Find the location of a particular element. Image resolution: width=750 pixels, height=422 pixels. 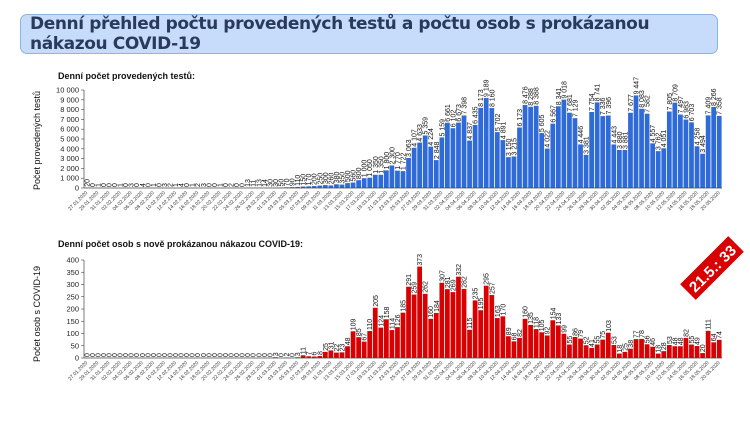

tests-value-label: 8 083 is located at coordinates (642, 99).